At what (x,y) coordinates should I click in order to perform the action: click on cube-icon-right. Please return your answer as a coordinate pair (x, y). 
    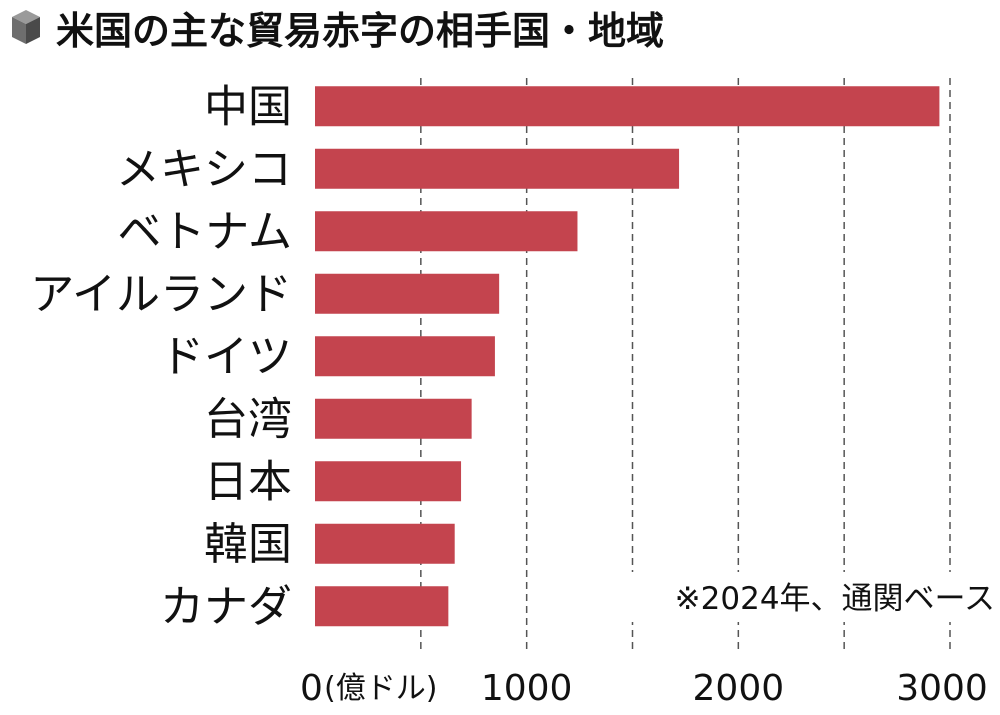
    Looking at the image, I should click on (33, 30).